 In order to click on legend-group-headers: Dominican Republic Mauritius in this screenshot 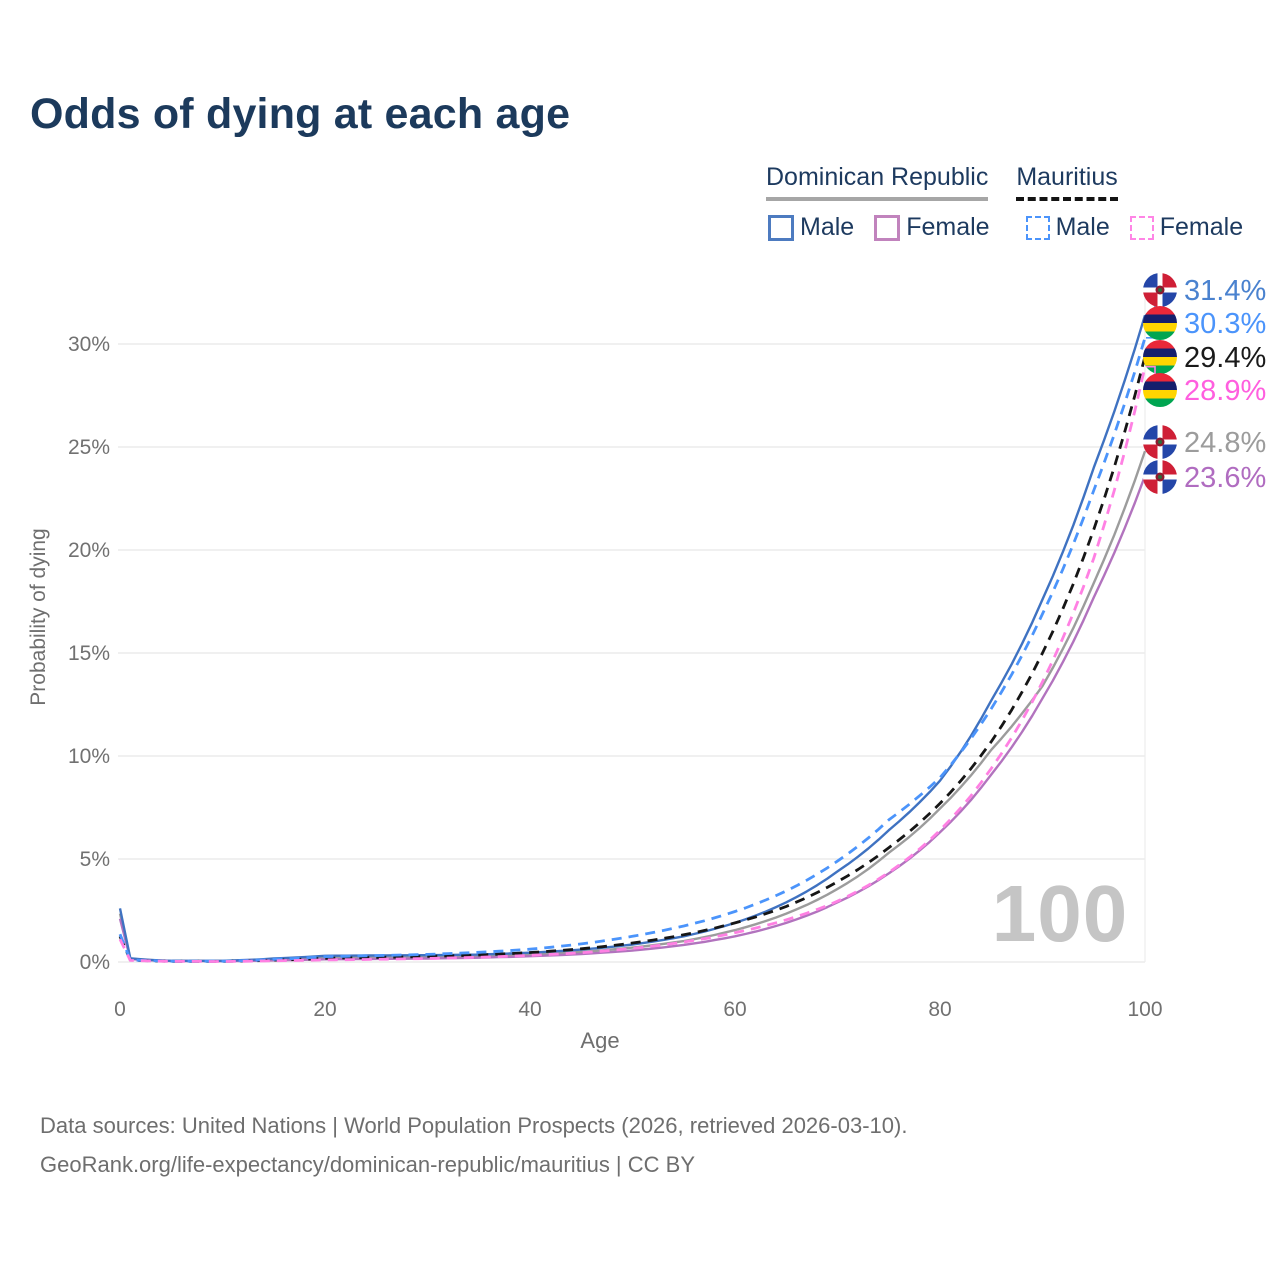, I will do `click(1014, 182)`.